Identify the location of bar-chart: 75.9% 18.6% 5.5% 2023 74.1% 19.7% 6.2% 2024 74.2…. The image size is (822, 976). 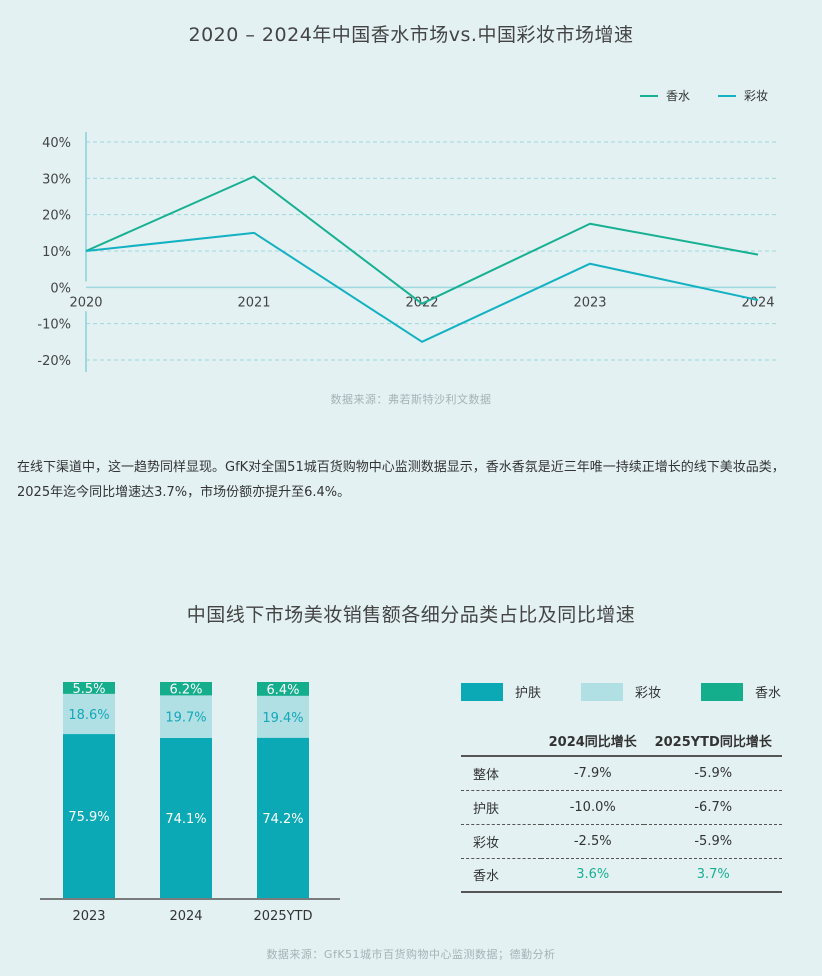
(190, 803).